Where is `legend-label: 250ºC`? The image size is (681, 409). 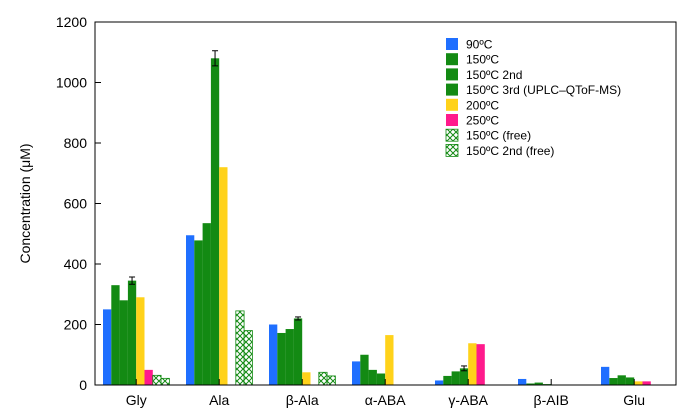
legend-label: 250ºC is located at coordinates (482, 121).